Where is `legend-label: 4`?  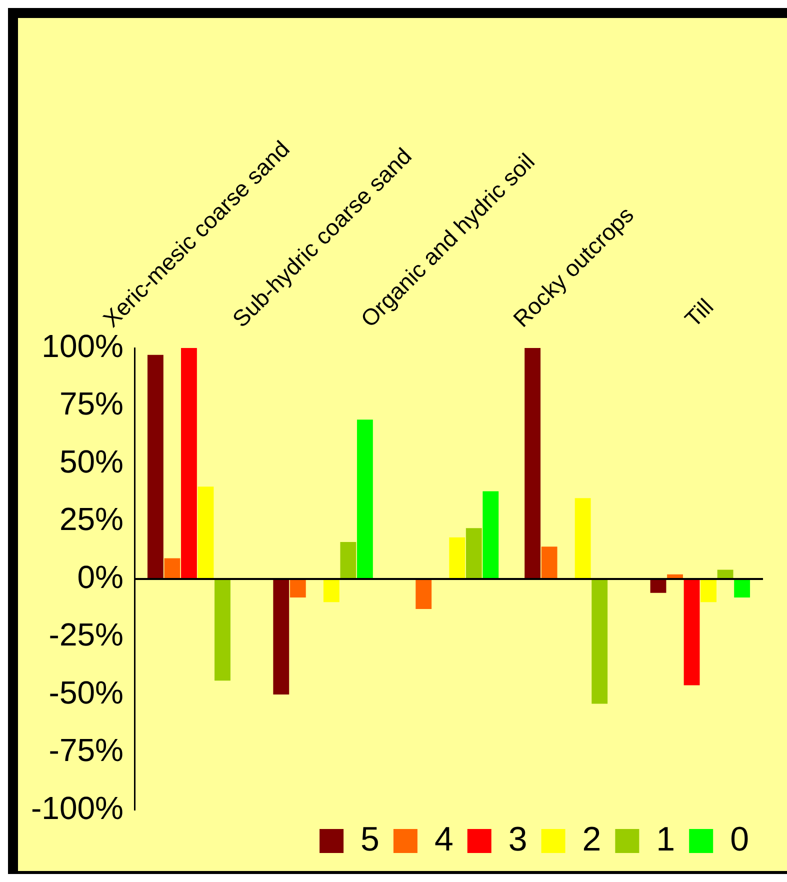 legend-label: 4 is located at coordinates (444, 839).